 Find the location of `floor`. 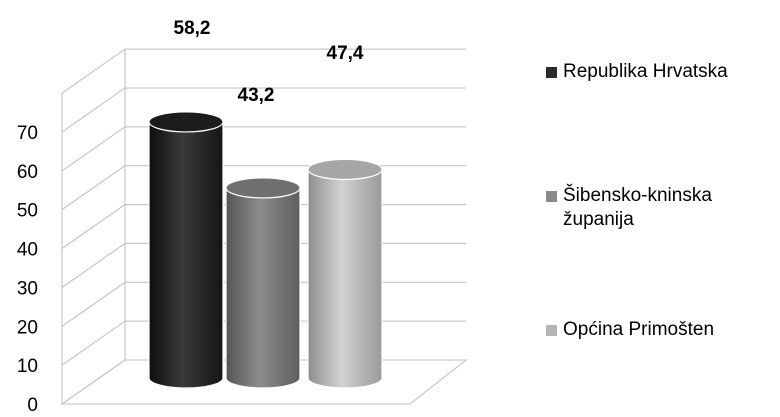

floor is located at coordinates (264, 382).